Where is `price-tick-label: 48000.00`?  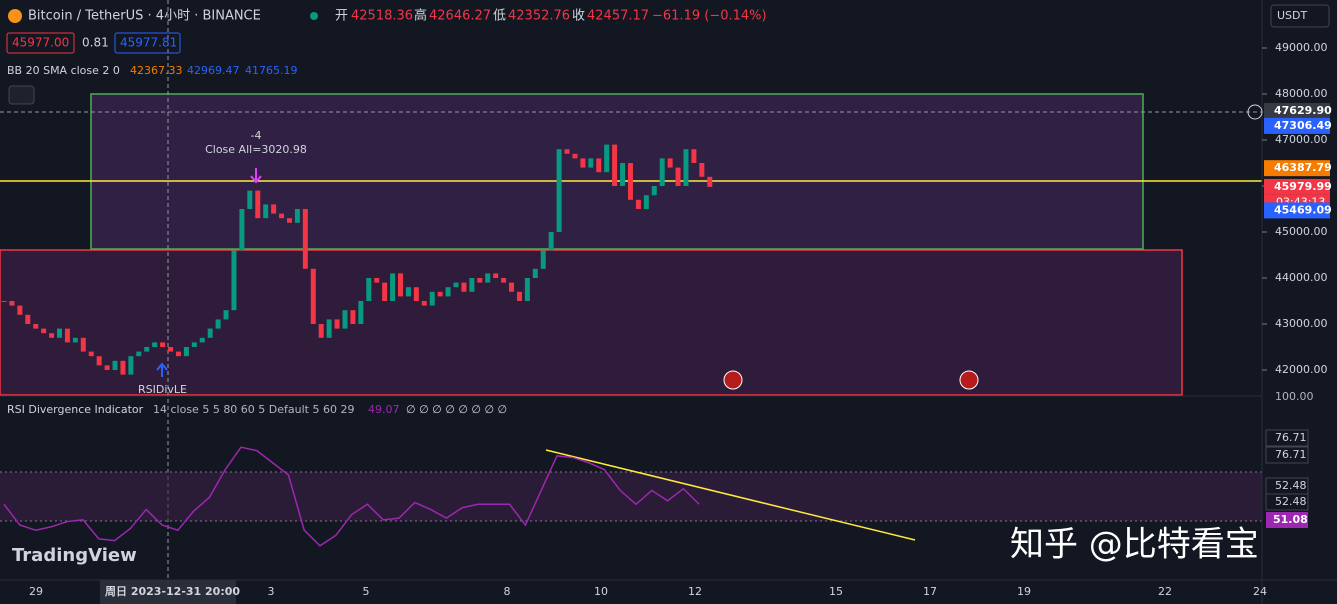 price-tick-label: 48000.00 is located at coordinates (1301, 93).